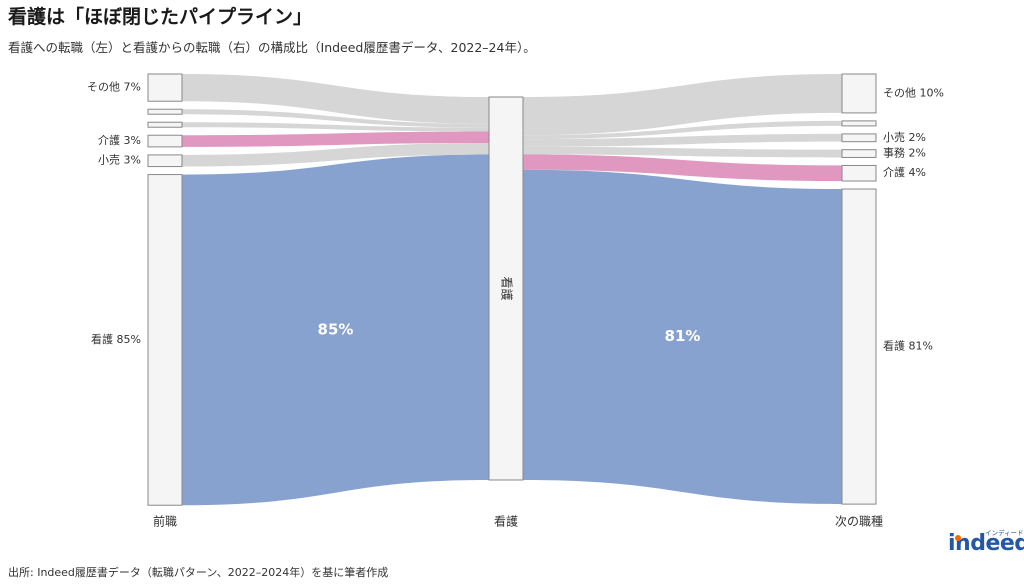  I want to click on flow-in-その他, so click(335, 99).